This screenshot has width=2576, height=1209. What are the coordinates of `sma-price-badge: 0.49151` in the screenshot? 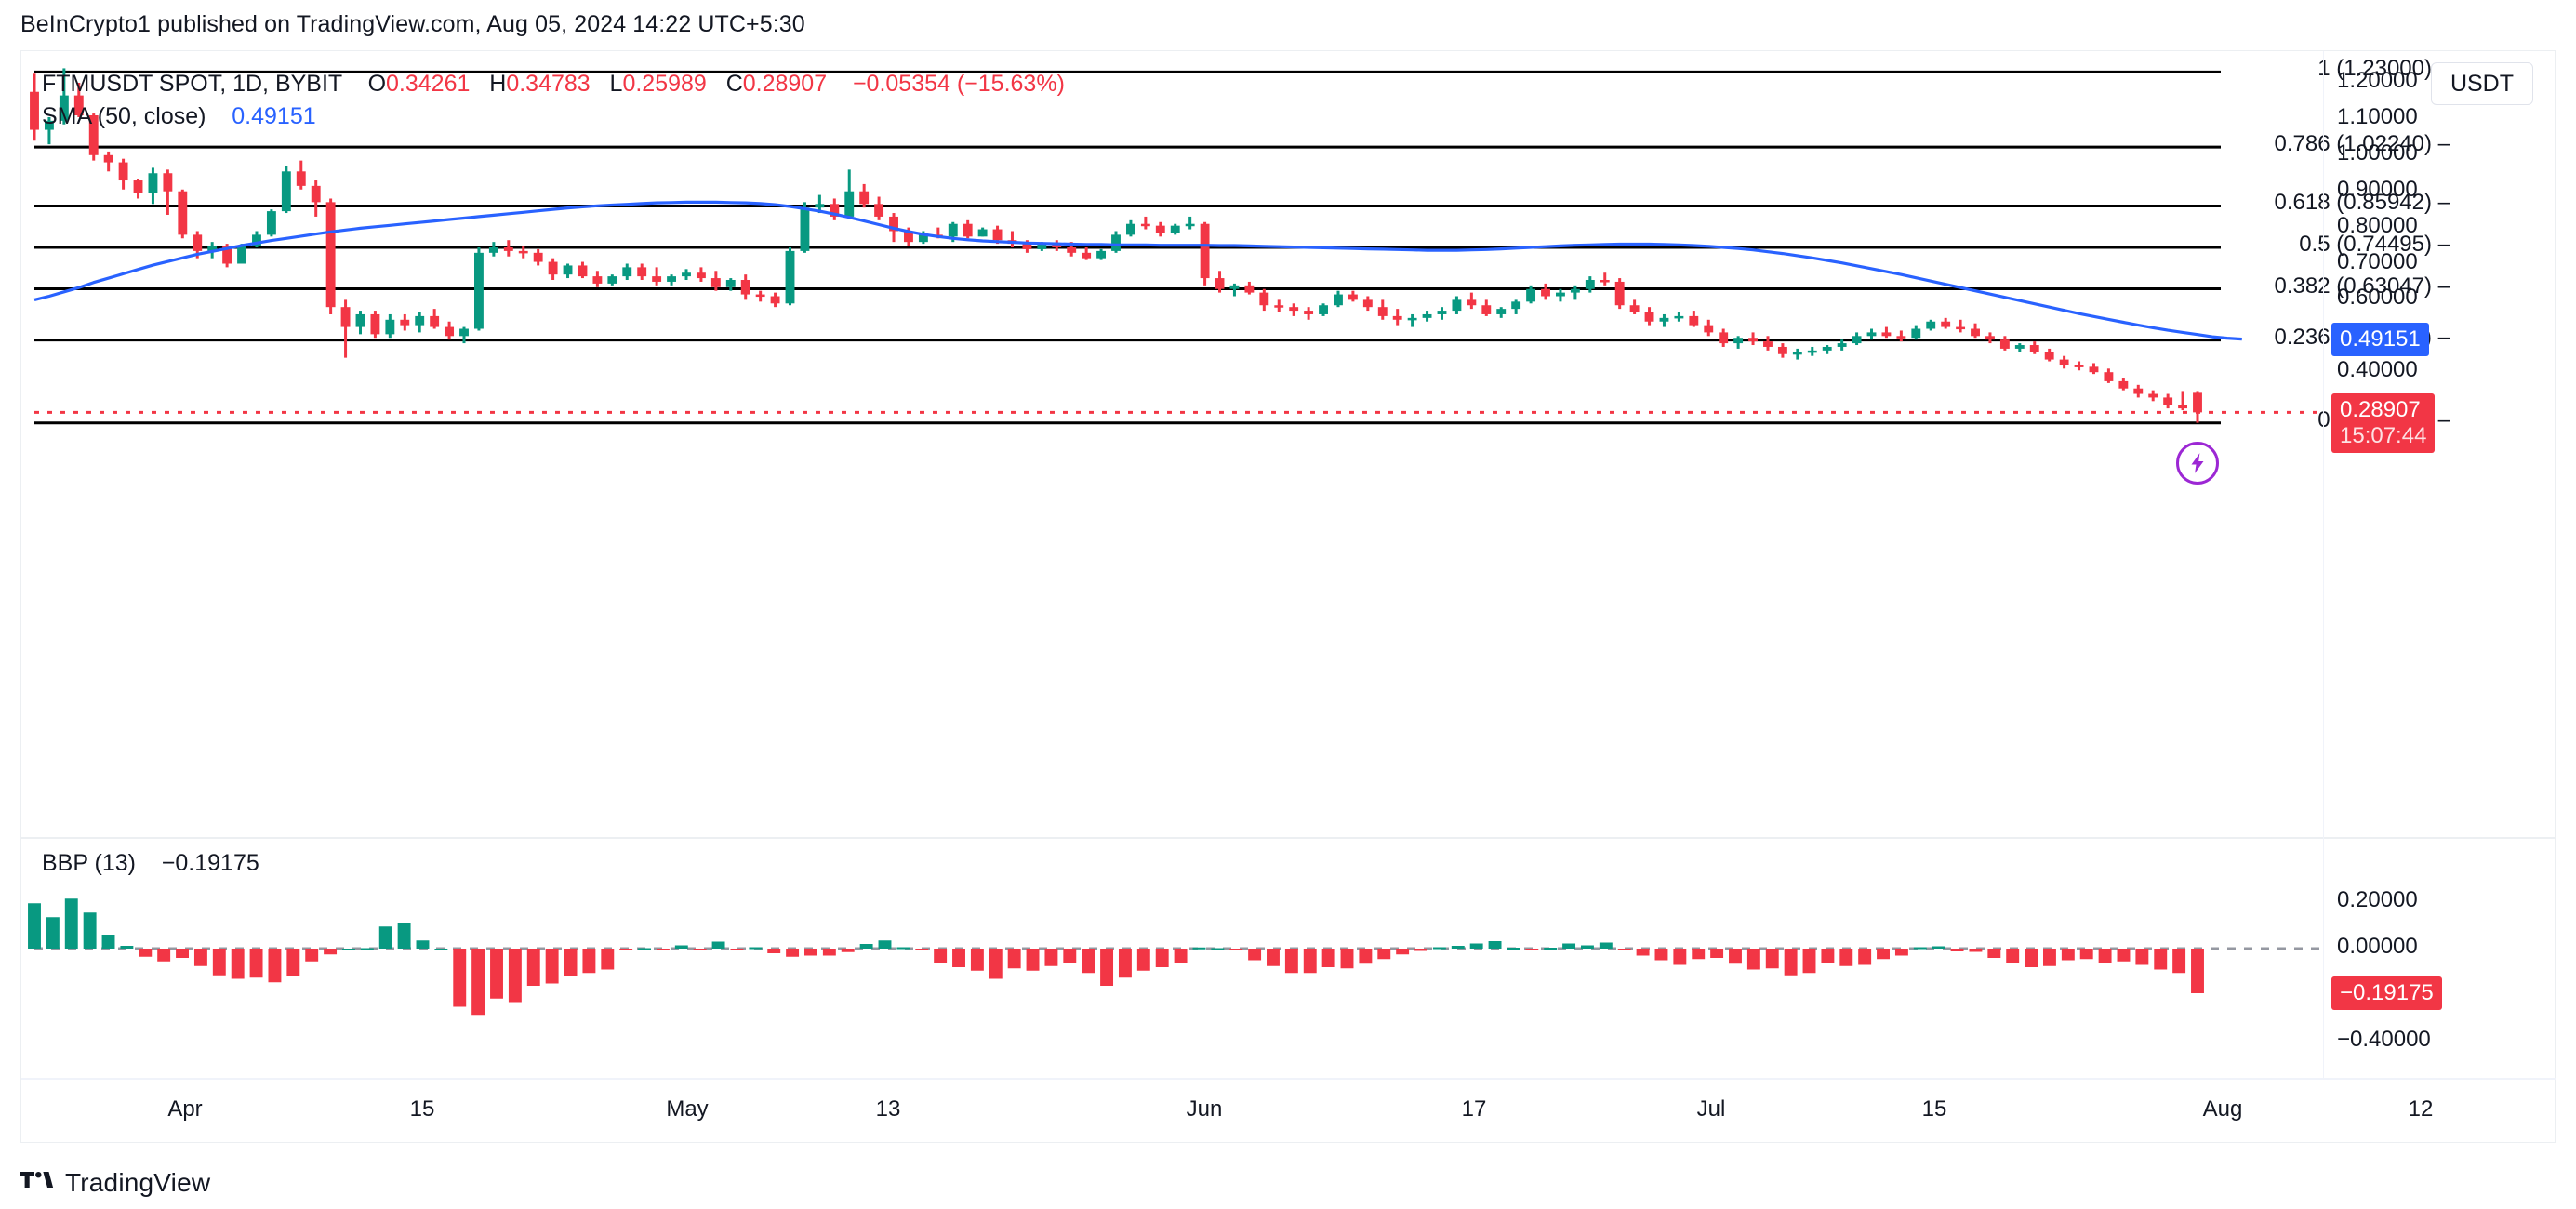 It's located at (2380, 339).